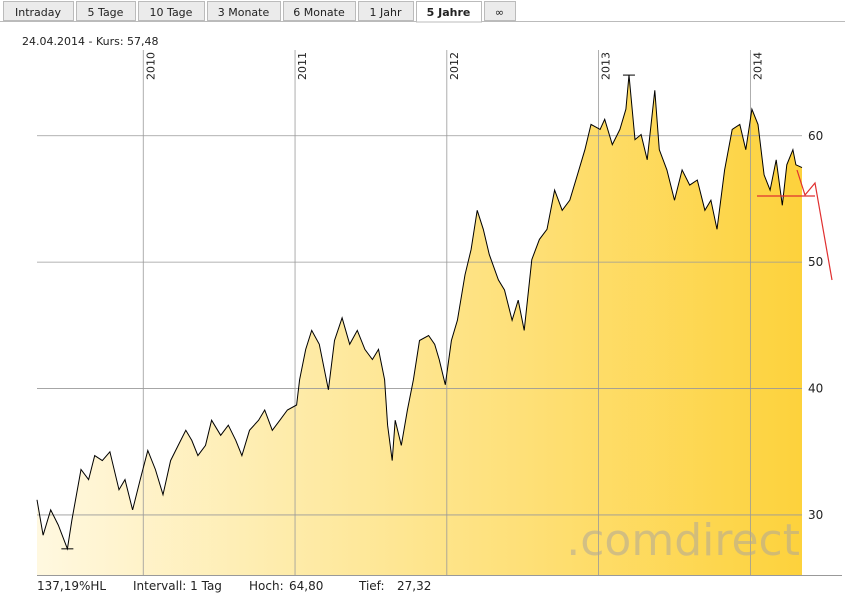 The width and height of the screenshot is (845, 601). Describe the element at coordinates (815, 389) in the screenshot. I see `y-tick-label: 40` at that location.